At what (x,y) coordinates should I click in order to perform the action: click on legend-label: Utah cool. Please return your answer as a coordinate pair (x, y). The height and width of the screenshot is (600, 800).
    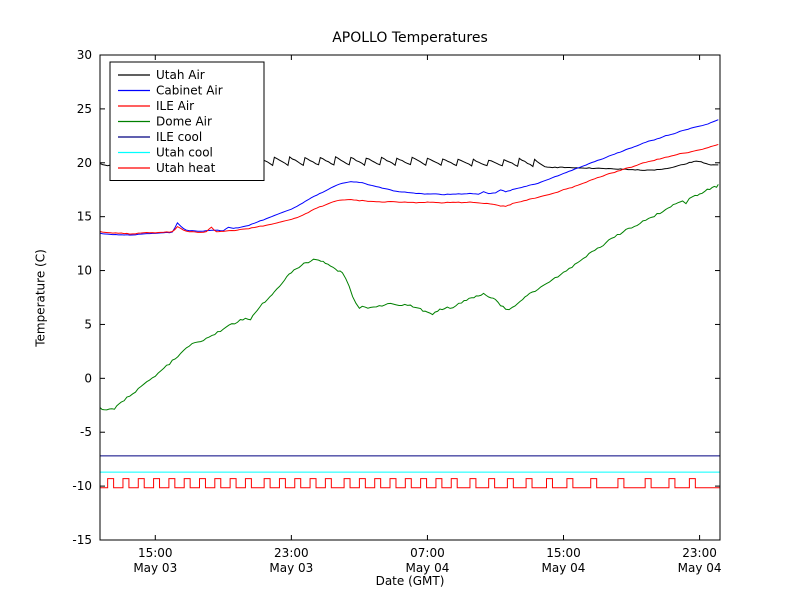
    Looking at the image, I should click on (184, 153).